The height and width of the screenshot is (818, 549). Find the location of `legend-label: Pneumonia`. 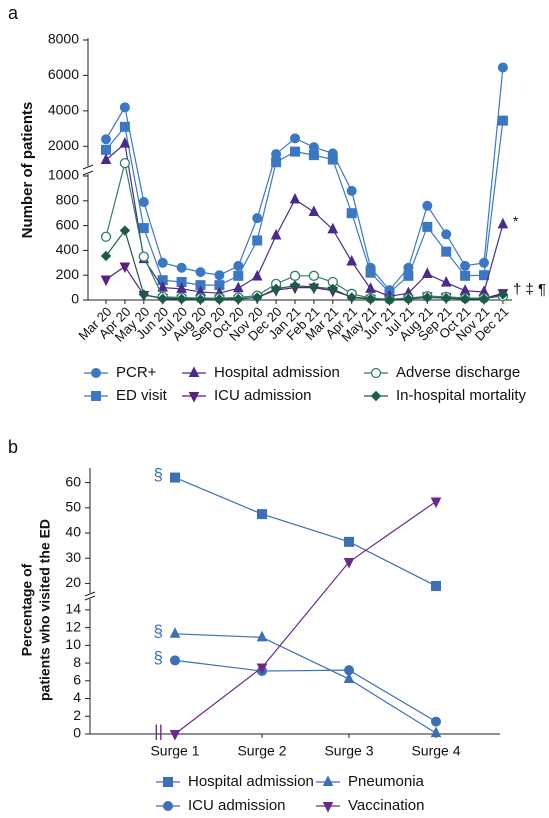

legend-label: Pneumonia is located at coordinates (386, 781).